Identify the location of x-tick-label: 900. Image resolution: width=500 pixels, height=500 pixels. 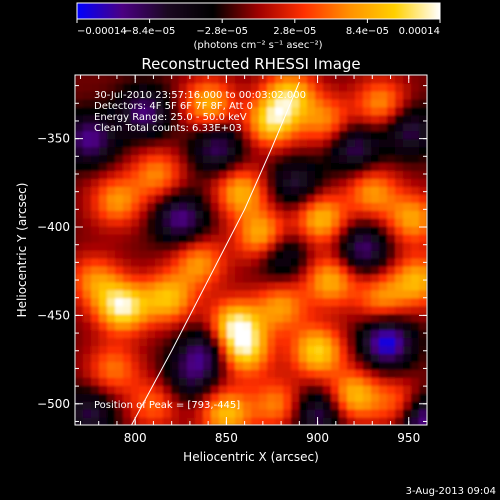
(317, 438).